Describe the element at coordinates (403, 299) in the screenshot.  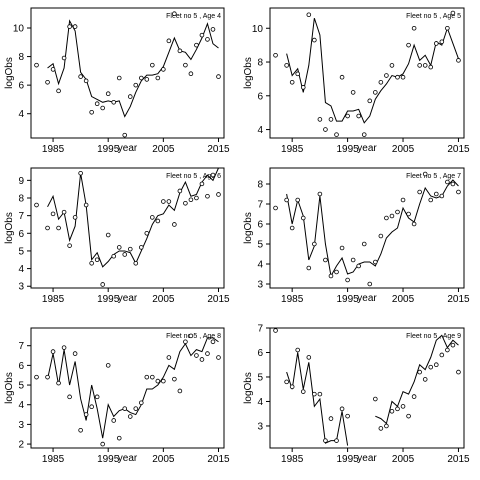
I see `x-tick-label: 2005` at that location.